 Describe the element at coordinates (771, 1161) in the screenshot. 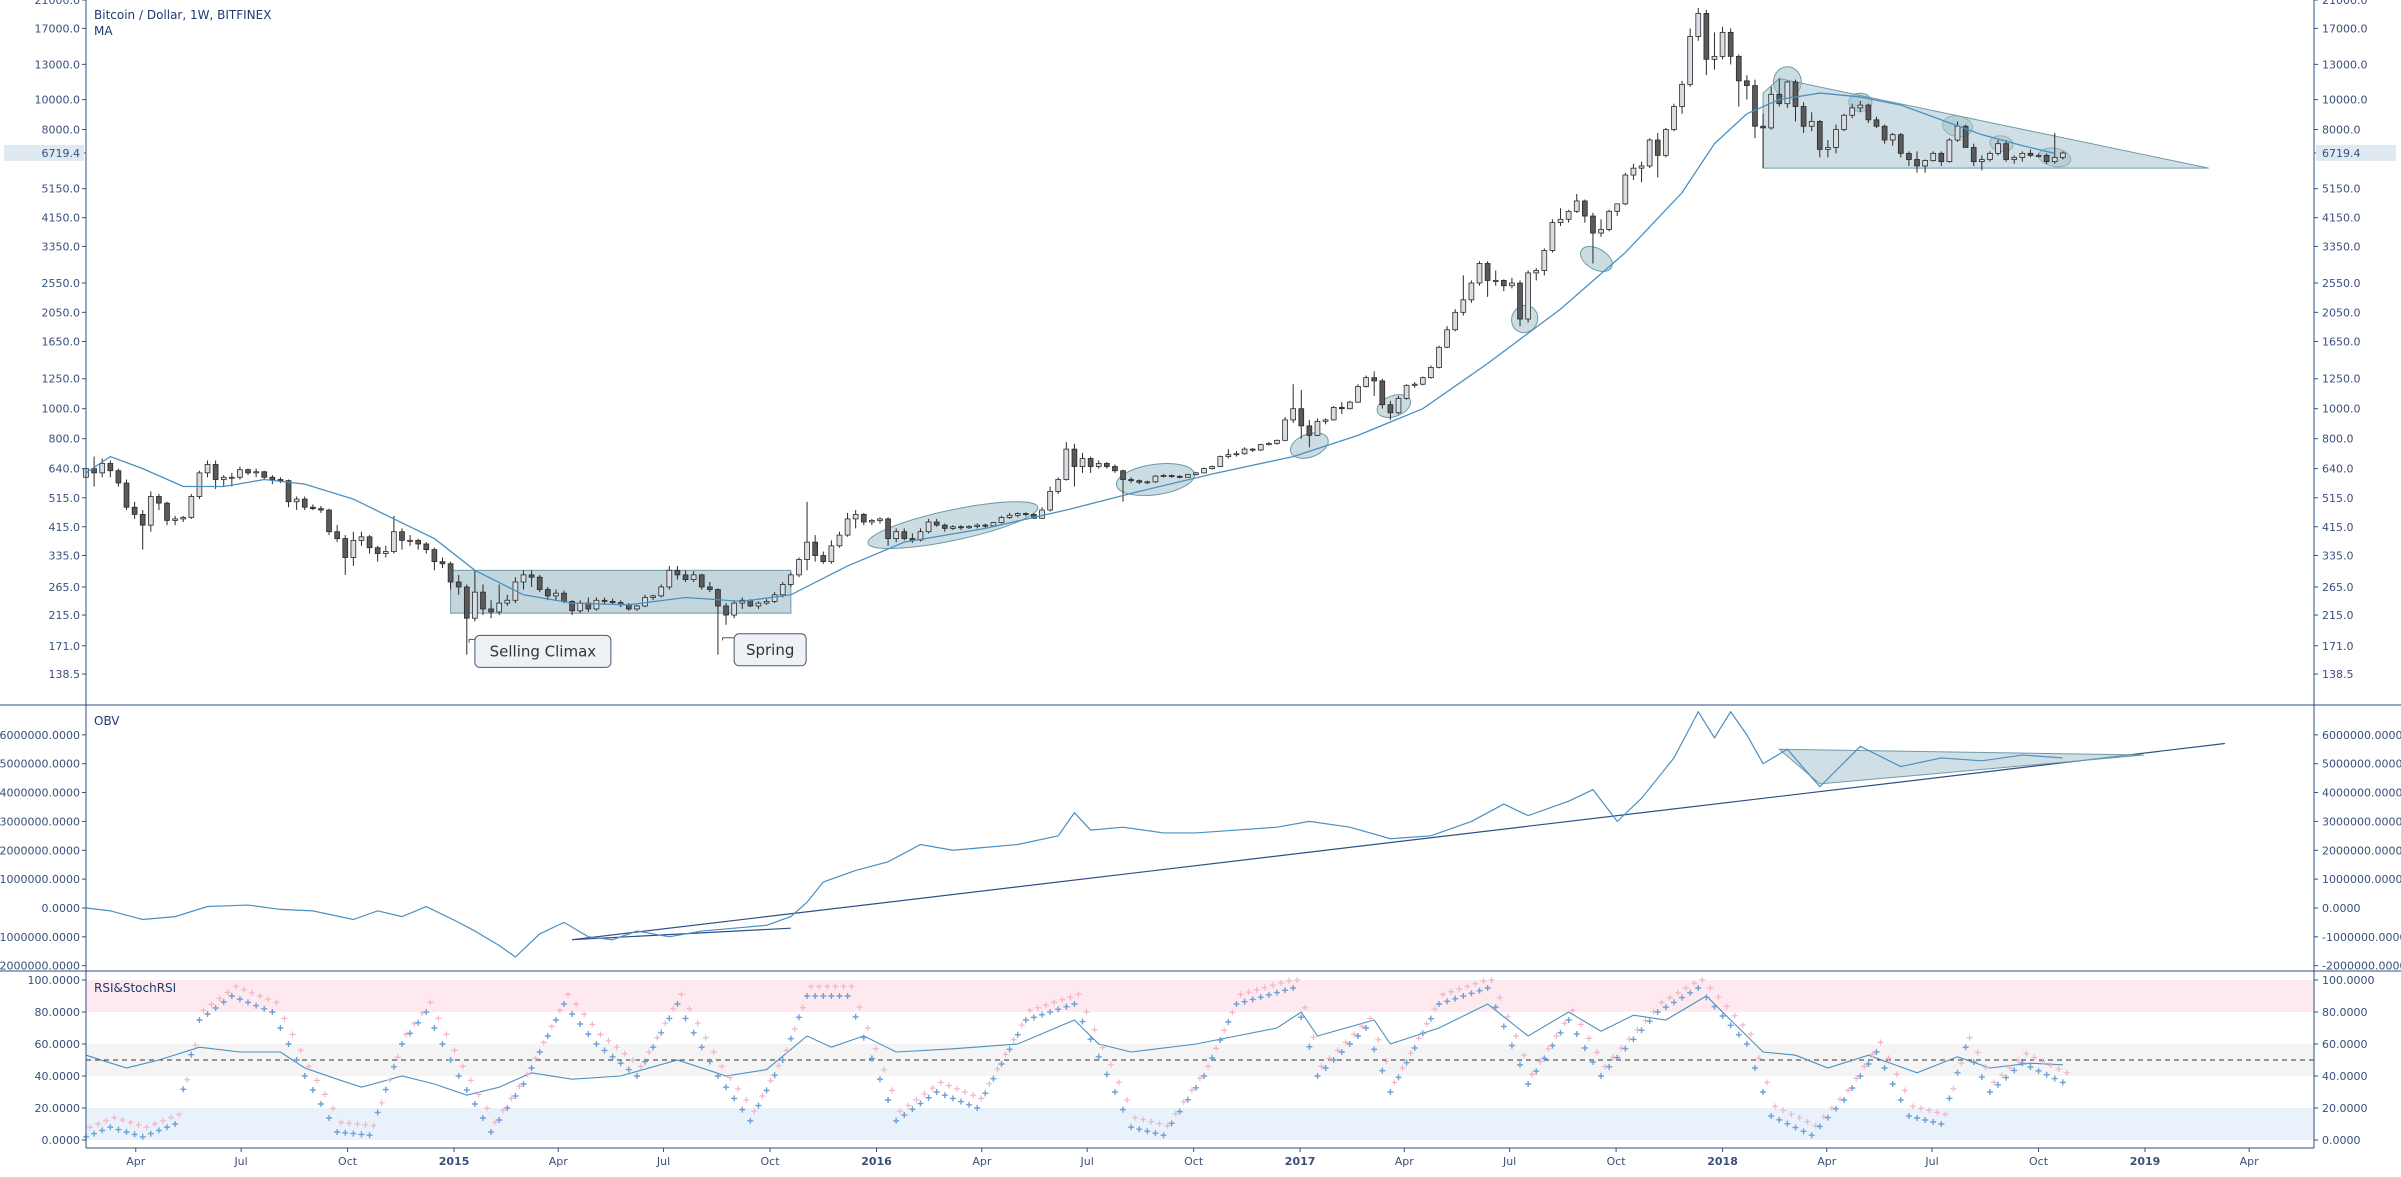

I see `x-tick-label: Oct` at that location.